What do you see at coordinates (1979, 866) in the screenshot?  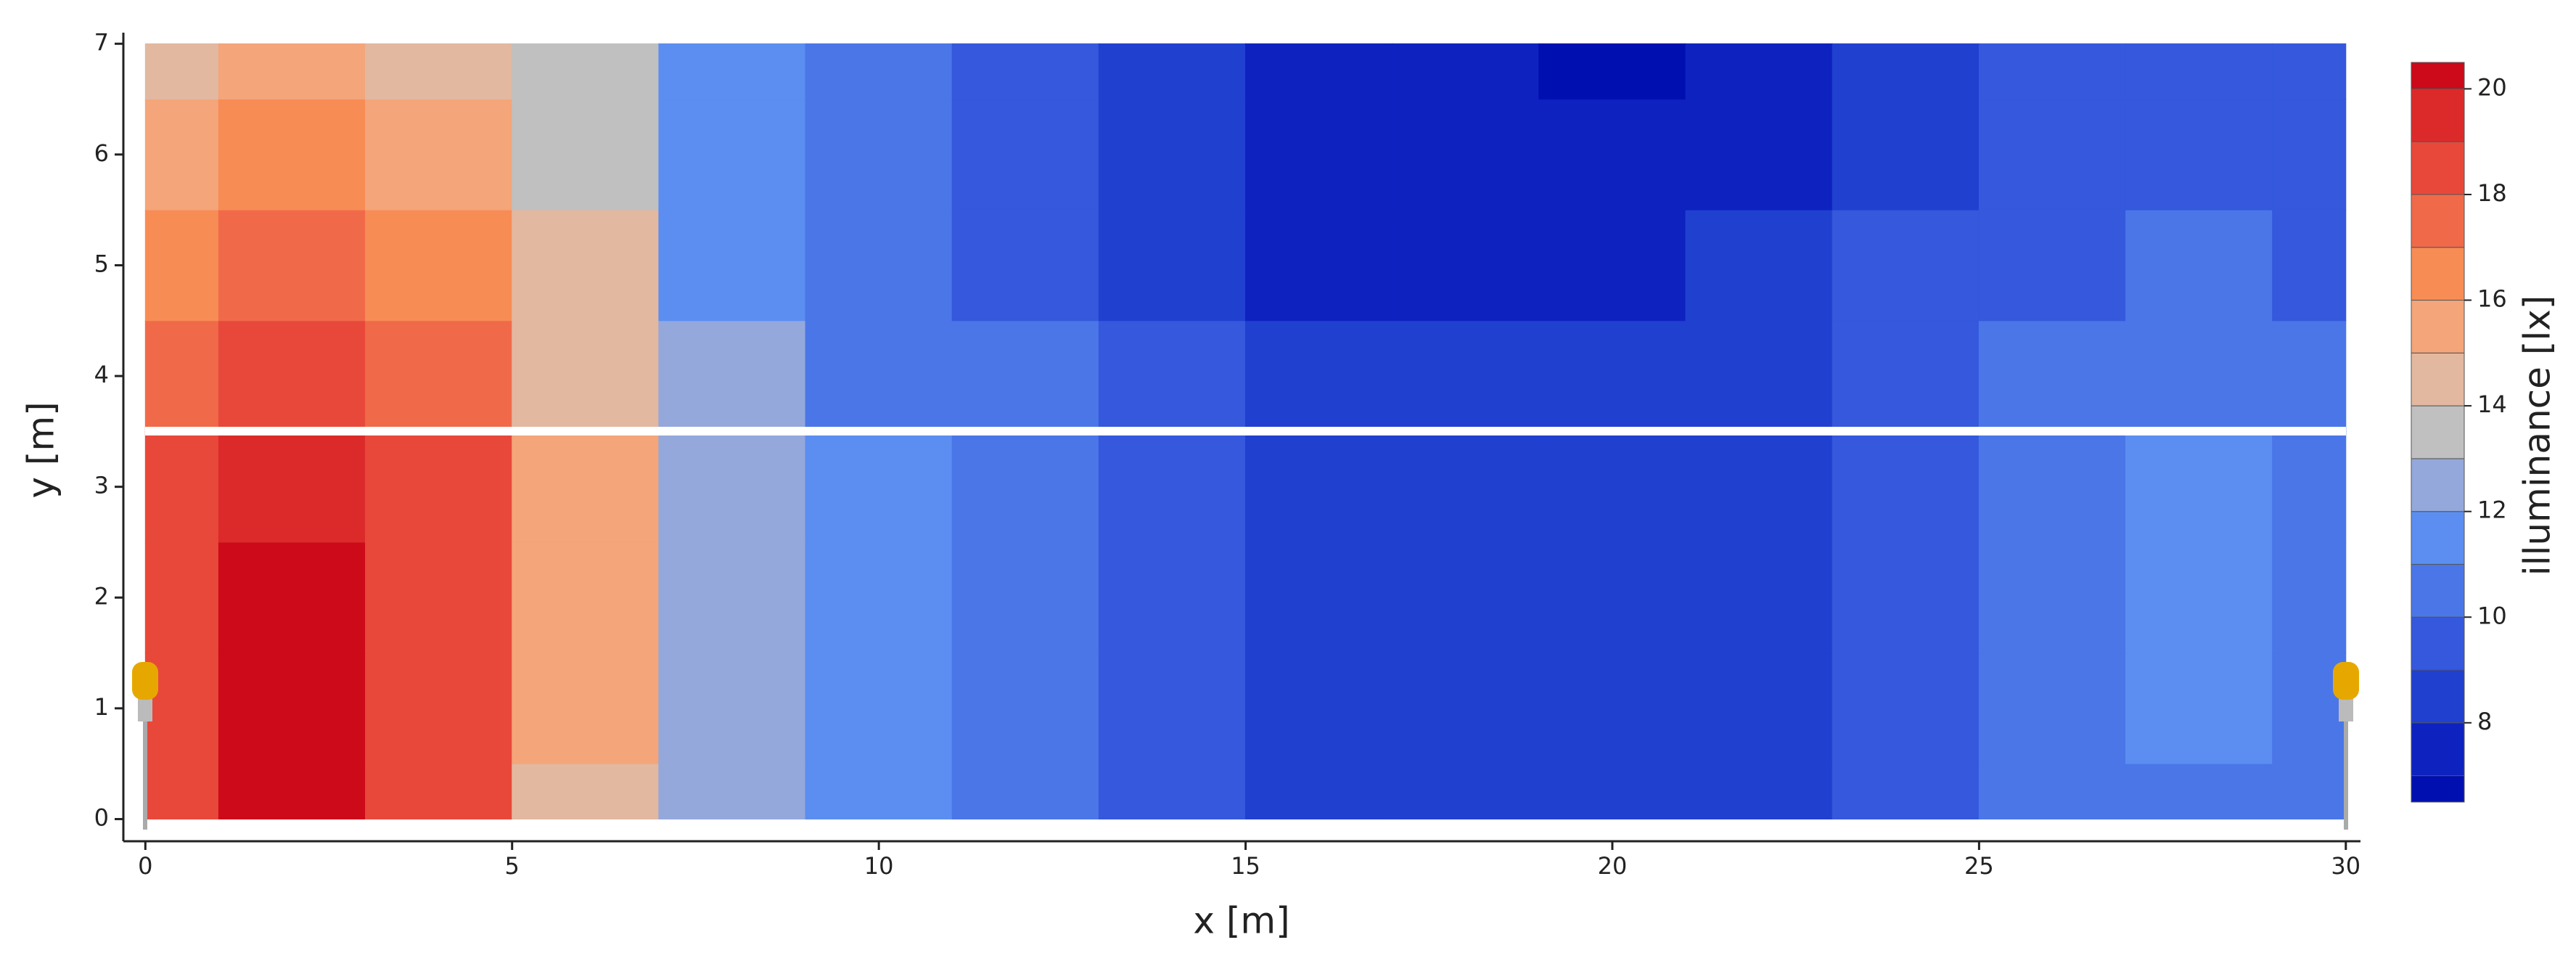 I see `x-tick-label: 25` at bounding box center [1979, 866].